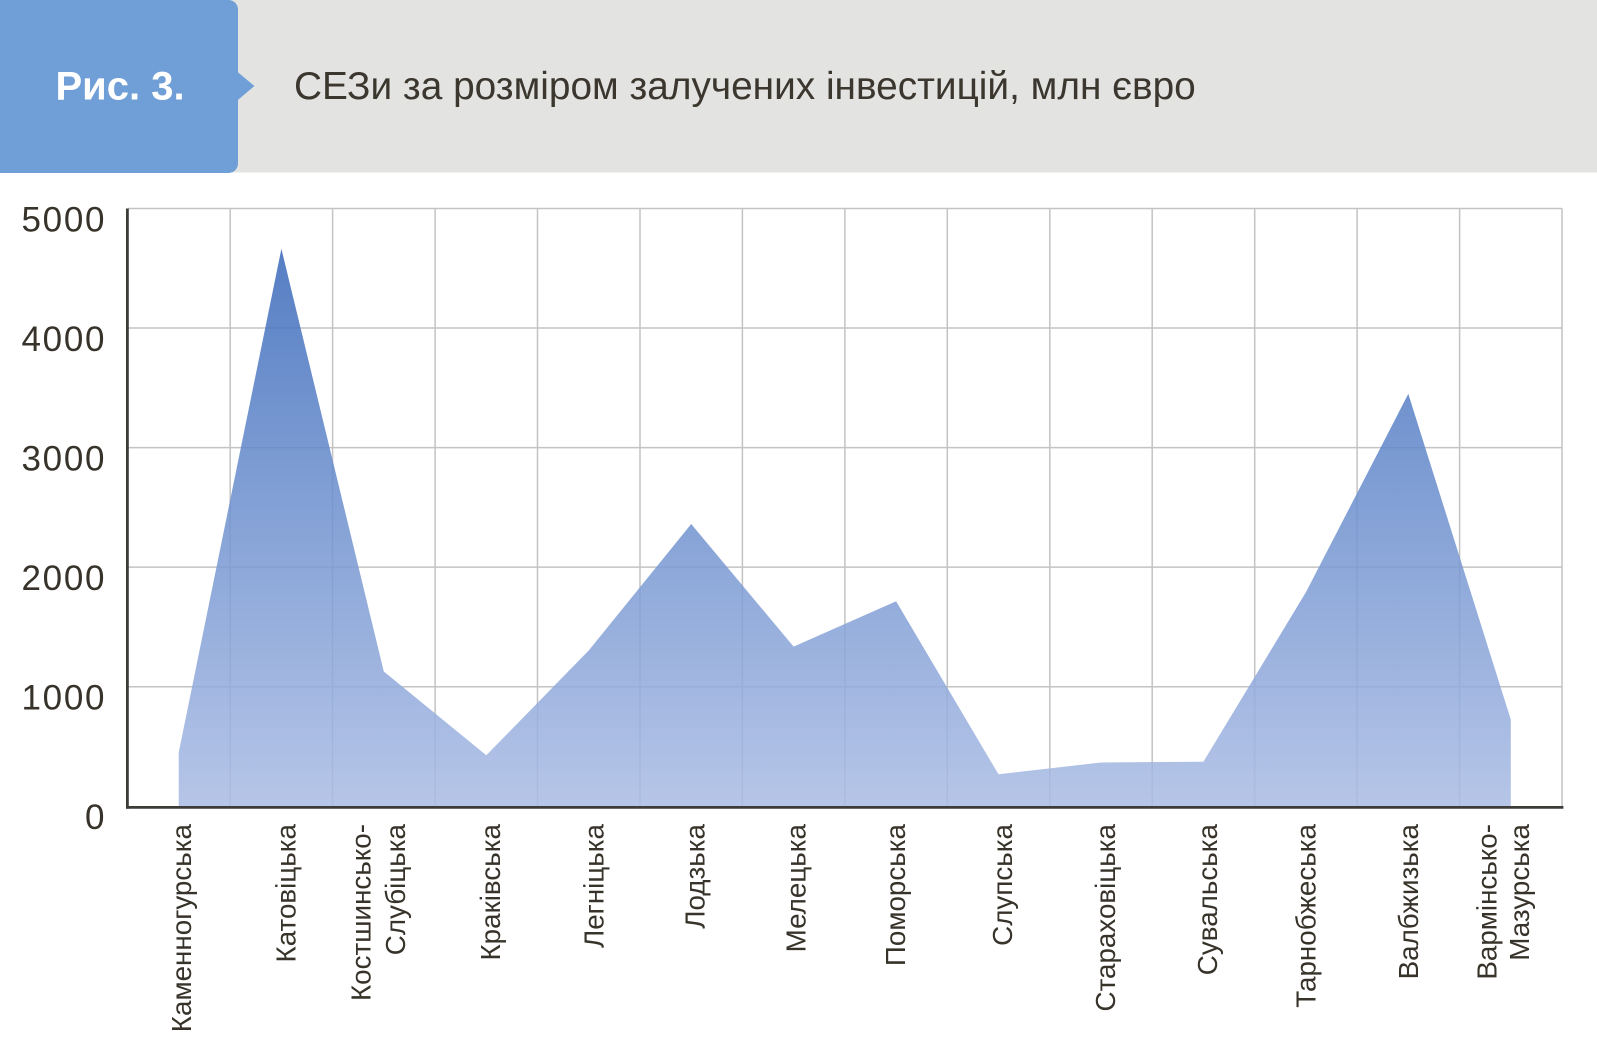  What do you see at coordinates (395, 889) in the screenshot?
I see `svg-text: Слубіцька` at bounding box center [395, 889].